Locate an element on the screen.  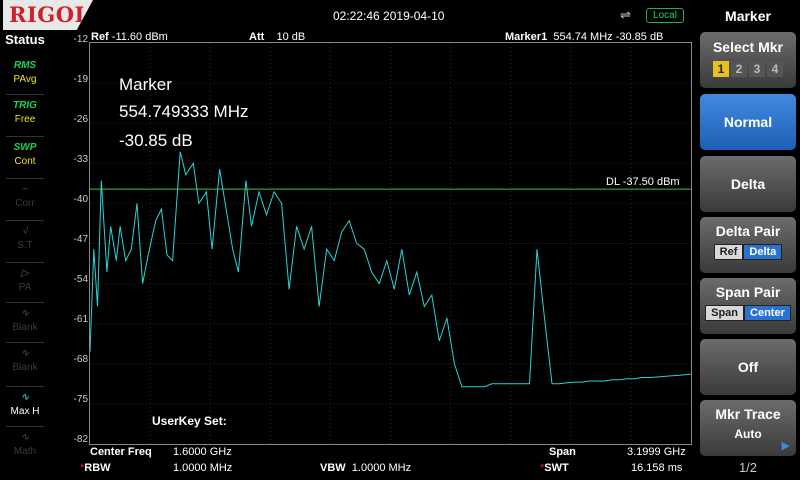
vbw: VBW 1.0000 MHz is located at coordinates (365, 468).